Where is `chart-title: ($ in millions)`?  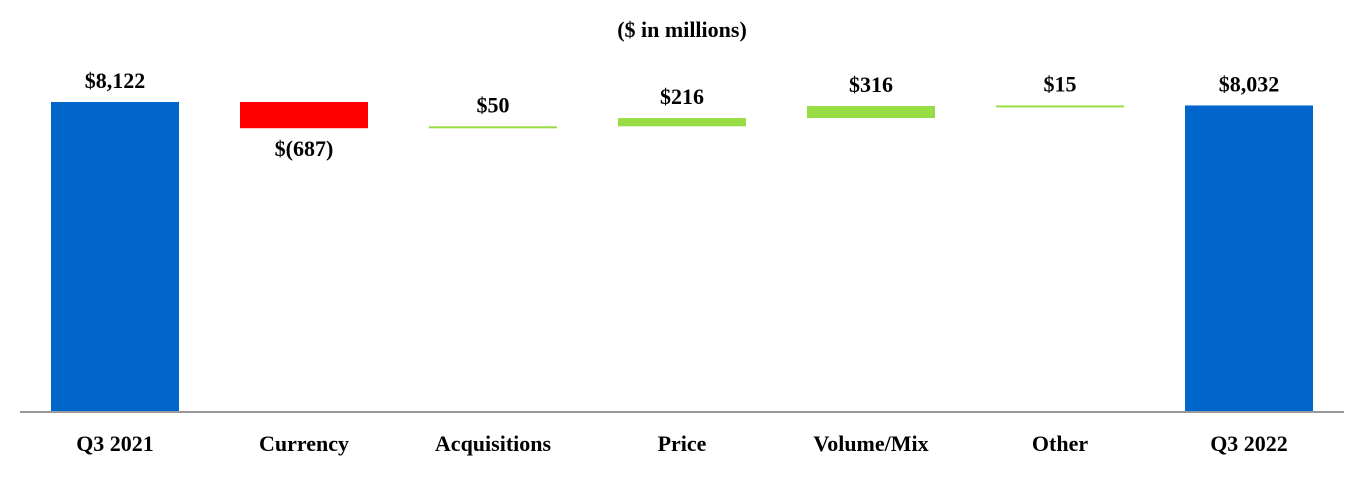
chart-title: ($ in millions) is located at coordinates (682, 29).